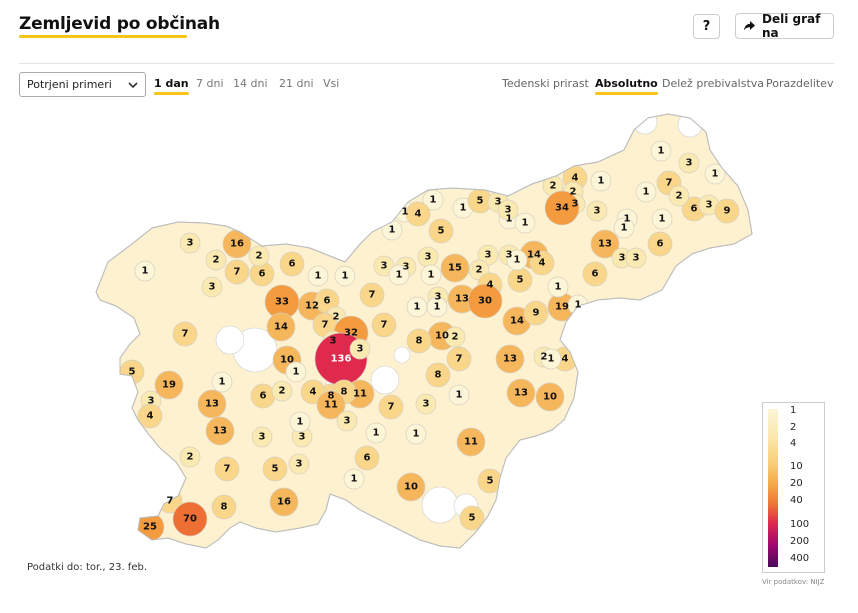  I want to click on municipality-value-label: 2, so click(336, 317).